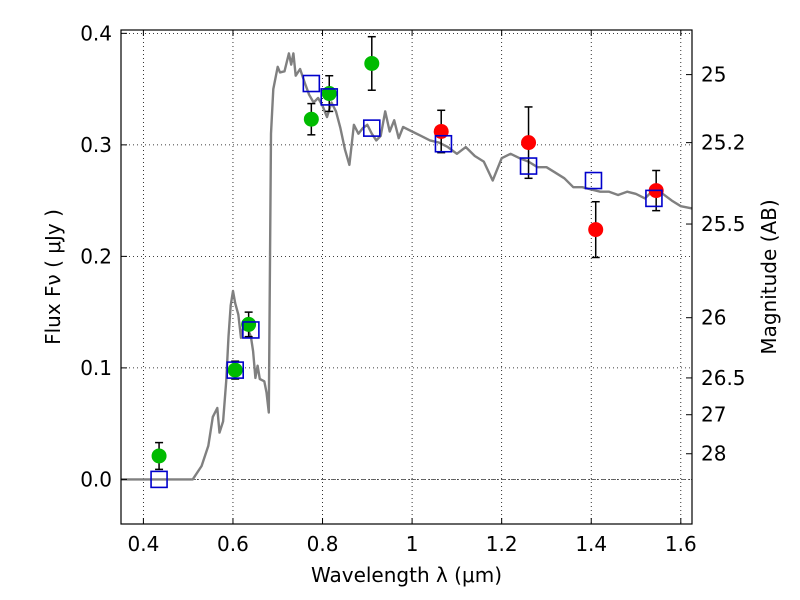  Describe the element at coordinates (723, 224) in the screenshot. I see `y2-tick-label: 25.5` at that location.